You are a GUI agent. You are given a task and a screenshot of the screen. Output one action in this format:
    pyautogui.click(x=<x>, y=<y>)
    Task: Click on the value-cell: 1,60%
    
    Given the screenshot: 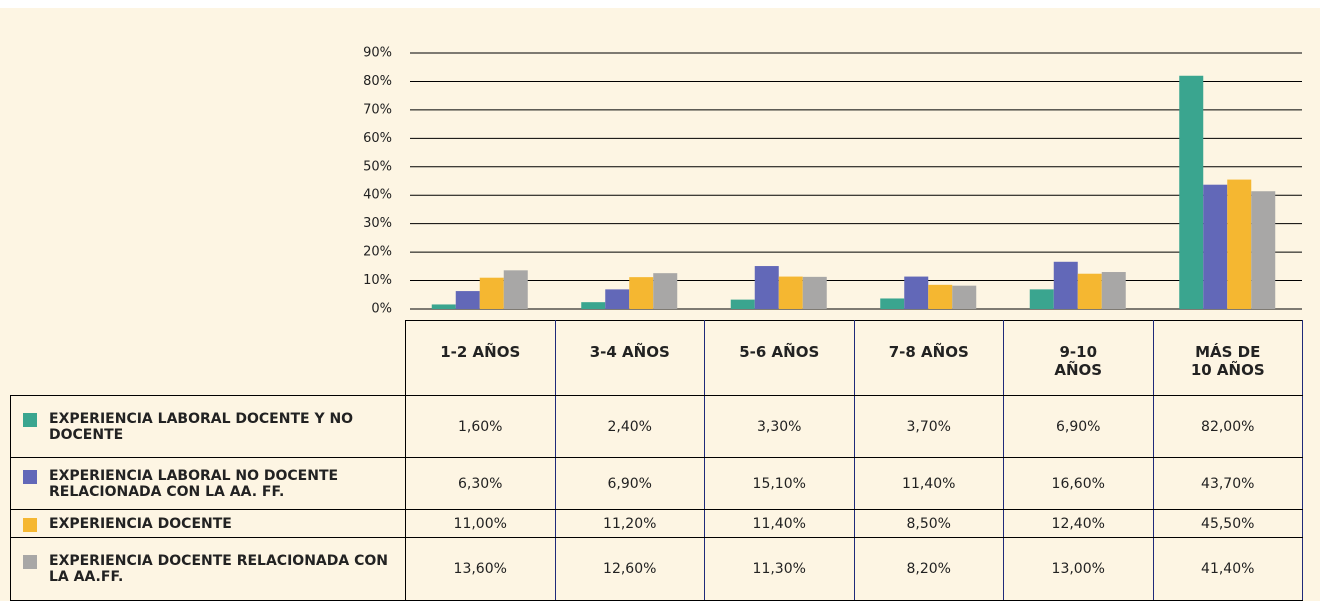 What is the action you would take?
    pyautogui.click(x=480, y=426)
    